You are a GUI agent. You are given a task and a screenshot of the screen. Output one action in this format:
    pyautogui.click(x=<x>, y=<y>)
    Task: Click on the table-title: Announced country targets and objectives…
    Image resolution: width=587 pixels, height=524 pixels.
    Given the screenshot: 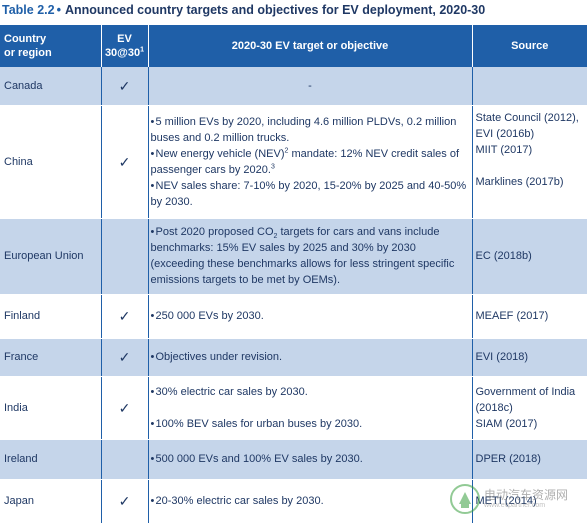 What is the action you would take?
    pyautogui.click(x=275, y=10)
    